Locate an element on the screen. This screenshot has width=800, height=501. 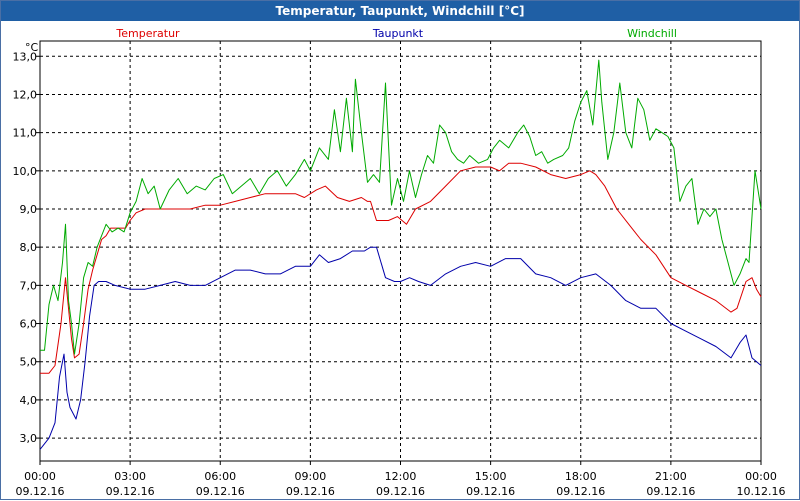
legend-label-windchill: Windchill is located at coordinates (652, 33).